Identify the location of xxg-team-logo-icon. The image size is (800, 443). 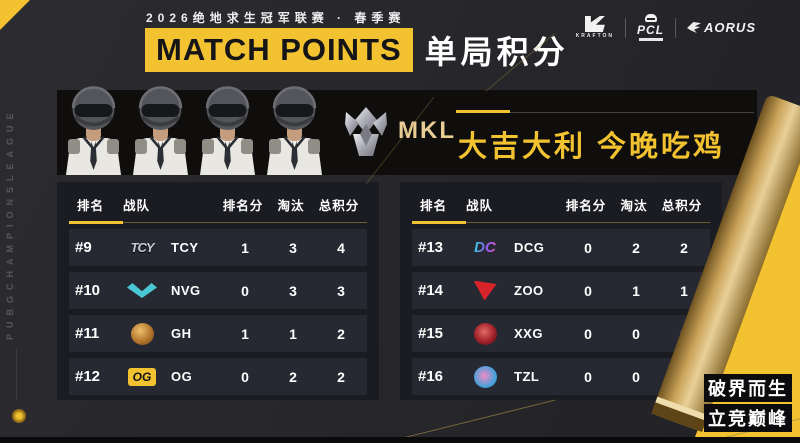
(485, 333).